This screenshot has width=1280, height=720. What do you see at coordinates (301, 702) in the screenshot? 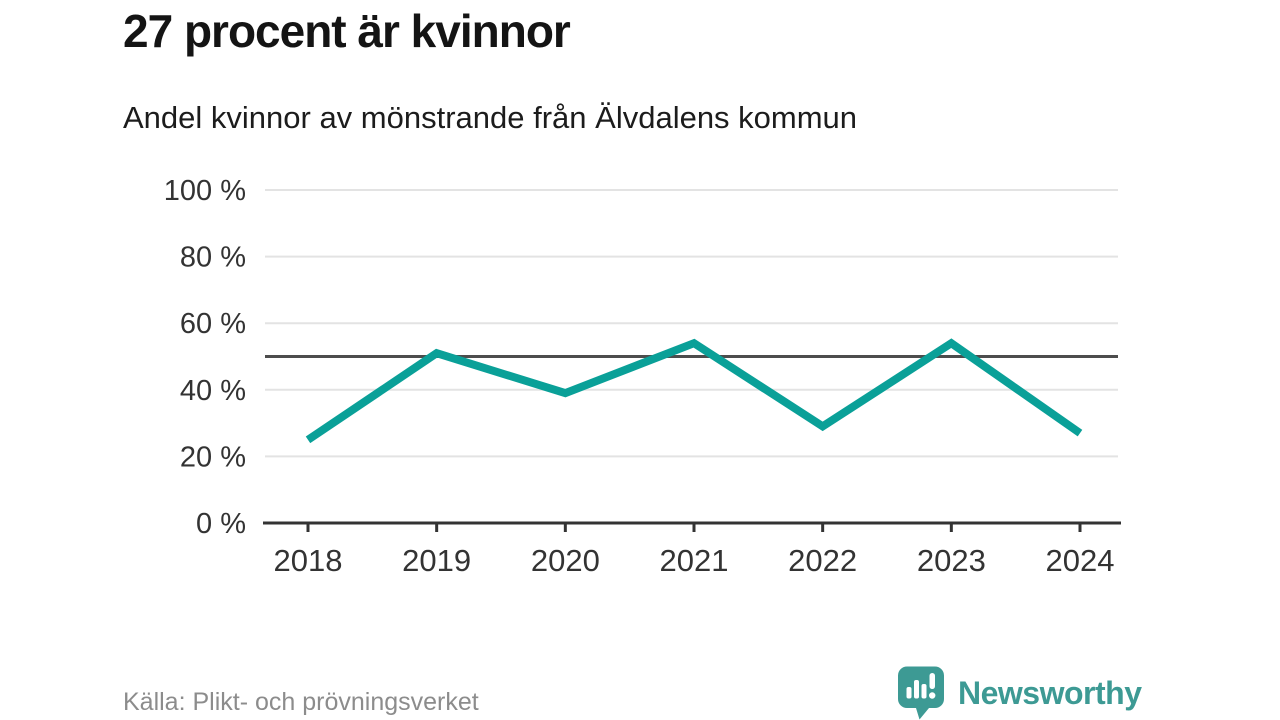
I see `source-note: Källa: Plikt- och prövningsverket` at bounding box center [301, 702].